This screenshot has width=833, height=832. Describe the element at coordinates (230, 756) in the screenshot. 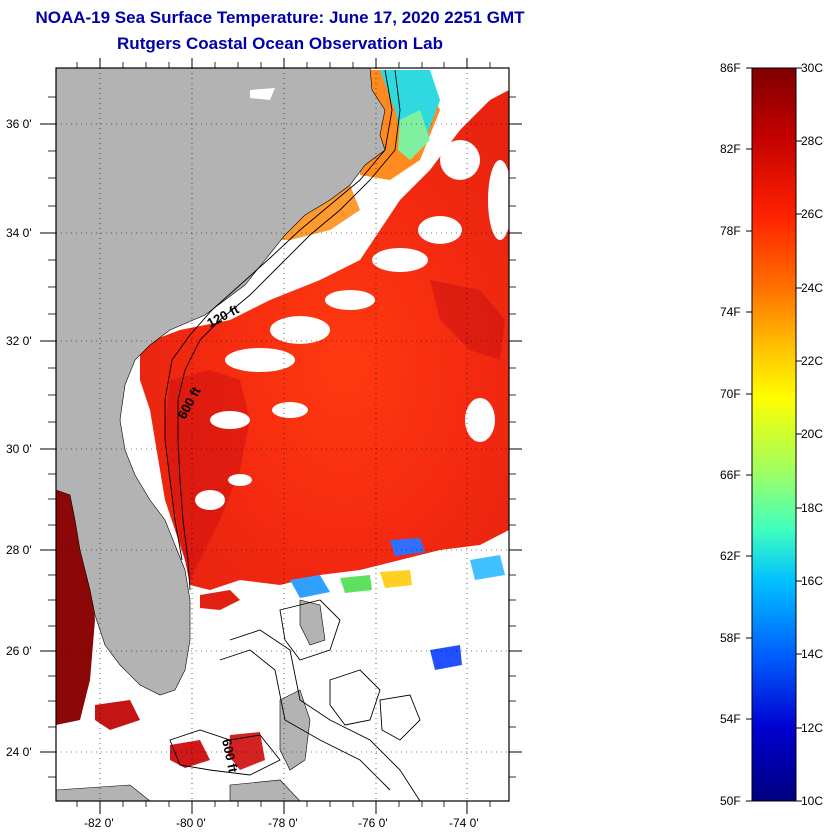

I see `contour-label-600ft-south: 600 ft` at that location.